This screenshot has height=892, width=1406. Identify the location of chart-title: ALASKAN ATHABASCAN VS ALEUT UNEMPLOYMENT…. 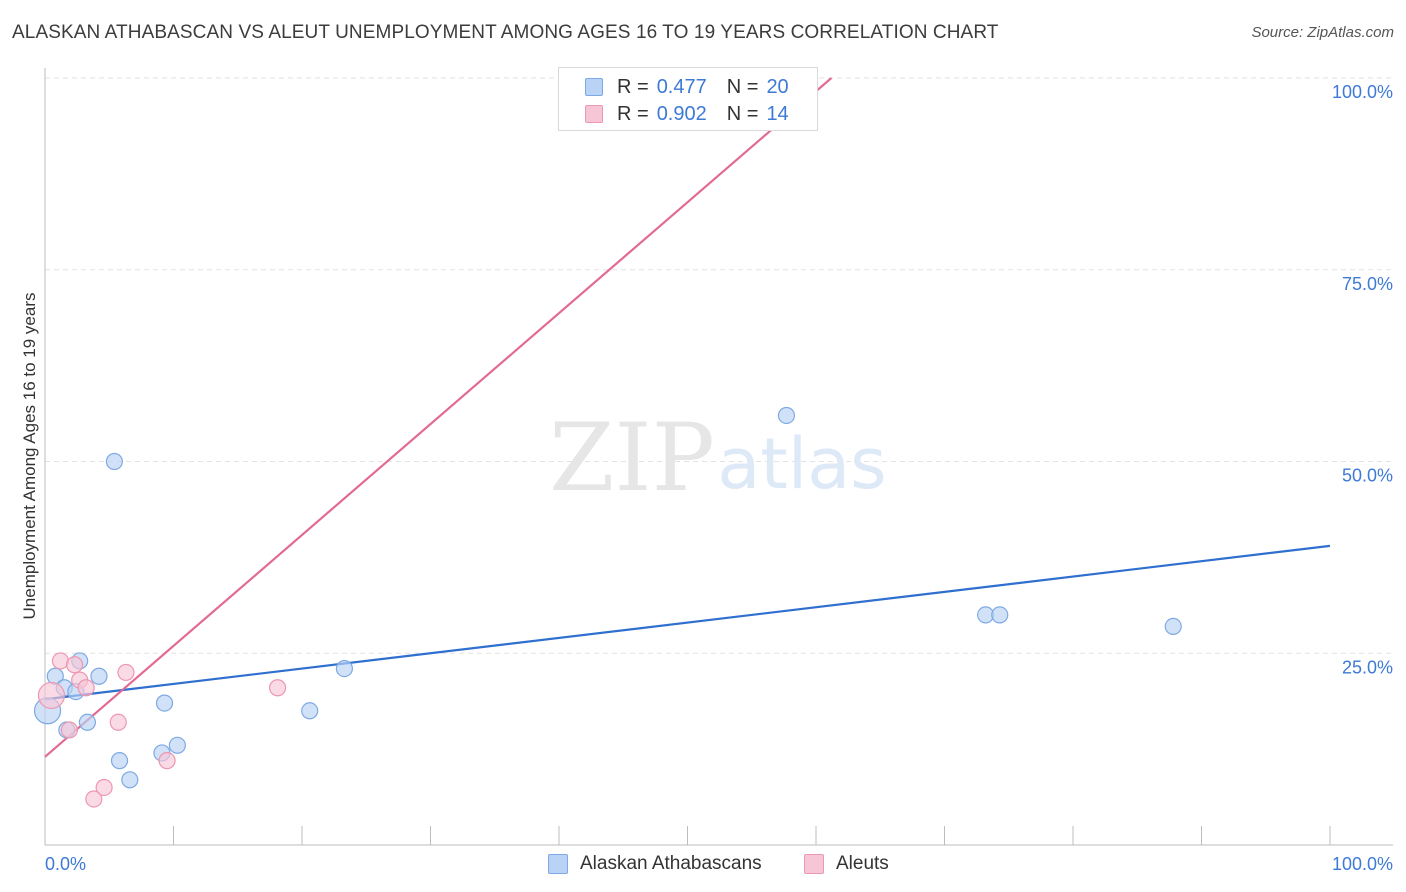
(505, 32).